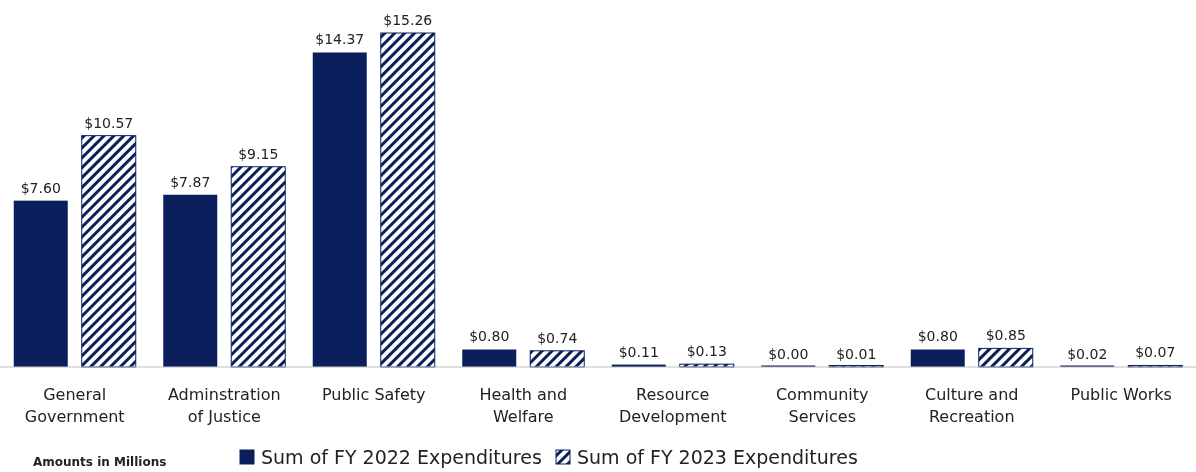 The height and width of the screenshot is (472, 1196). Describe the element at coordinates (1087, 353) in the screenshot. I see `data-label: $0.02` at that location.